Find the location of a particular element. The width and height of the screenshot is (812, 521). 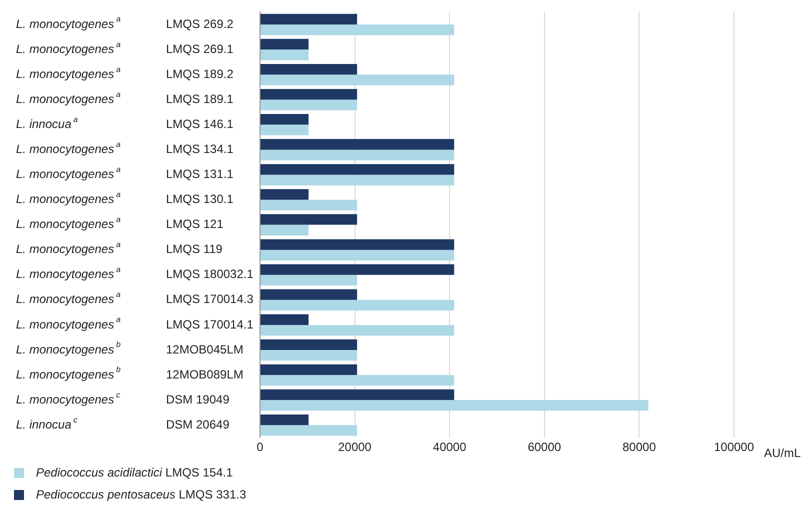

legend-label: Pediococcus pentosaceus LMQS 331.3 is located at coordinates (141, 494).